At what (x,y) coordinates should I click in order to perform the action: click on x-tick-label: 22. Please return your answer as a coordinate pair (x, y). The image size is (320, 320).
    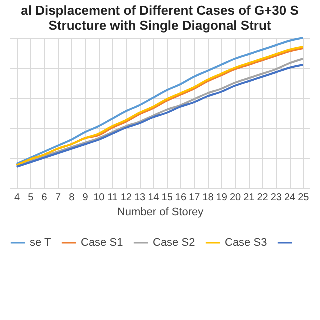
    Looking at the image, I should click on (263, 198).